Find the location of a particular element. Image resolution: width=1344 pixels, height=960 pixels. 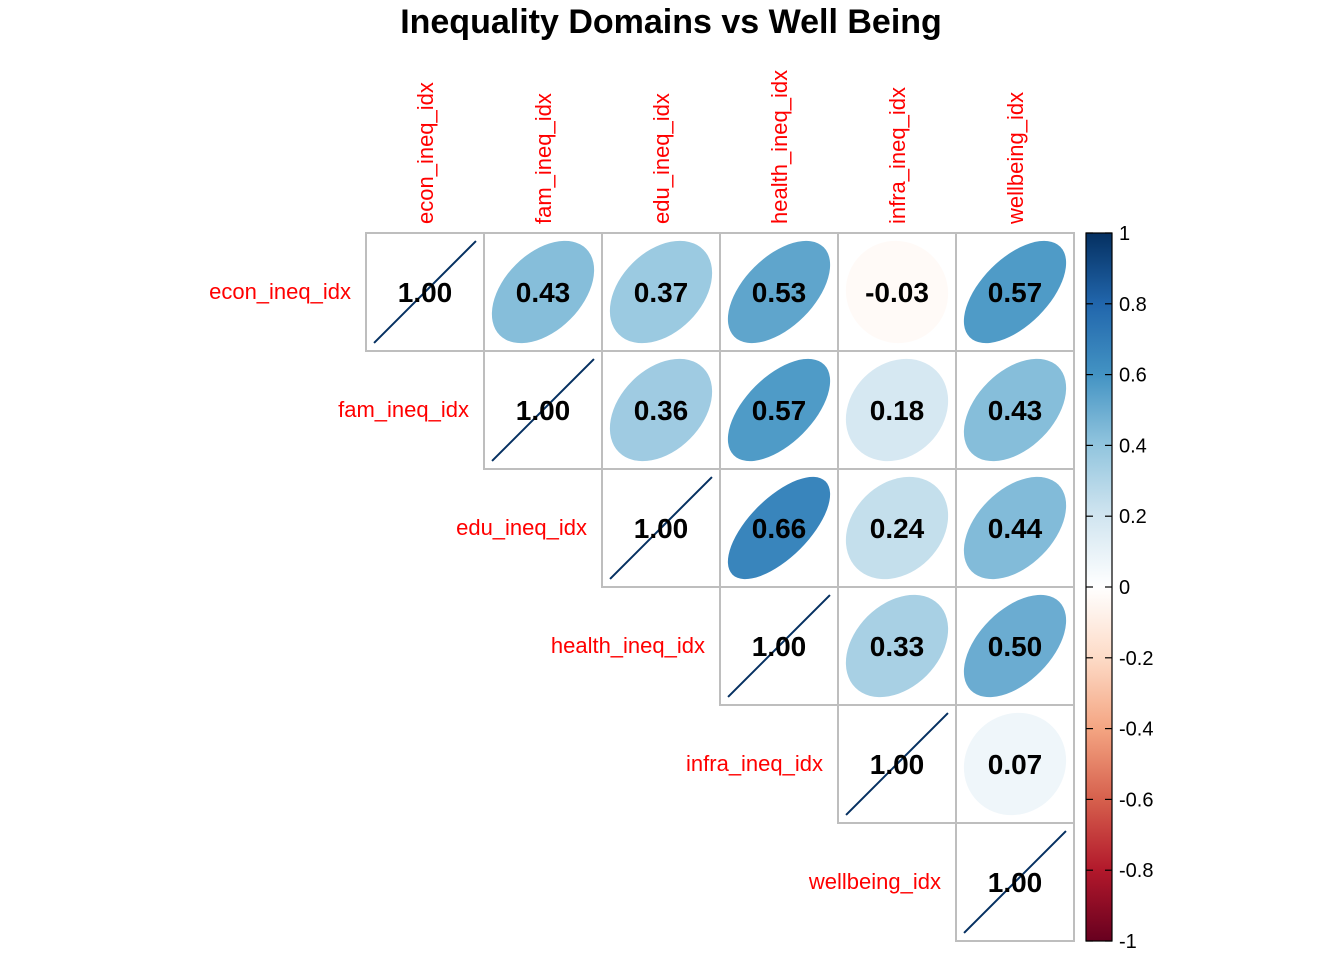

cell-edu_ineq_idx-wellbeing_idx: 0.44 is located at coordinates (1015, 528).